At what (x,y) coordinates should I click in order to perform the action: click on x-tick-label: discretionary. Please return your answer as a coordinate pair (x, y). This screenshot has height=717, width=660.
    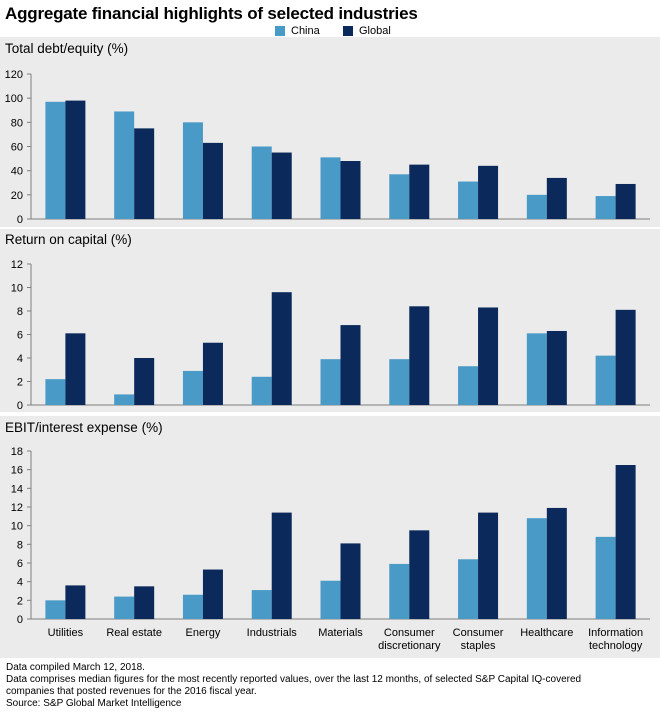
    Looking at the image, I should click on (409, 646).